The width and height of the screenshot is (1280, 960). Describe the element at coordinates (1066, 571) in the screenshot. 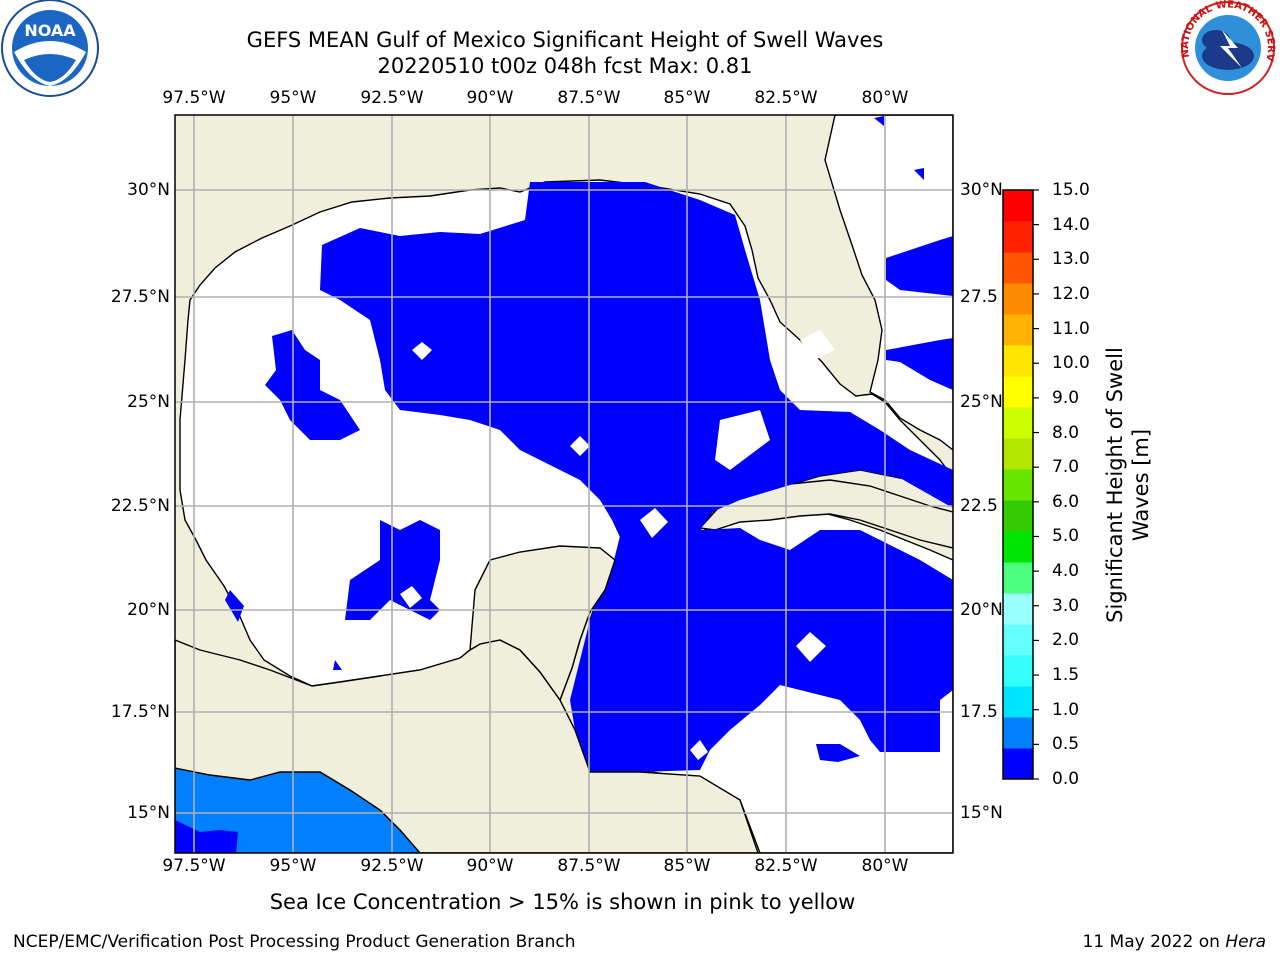

I see `colorbar-tick-label: 4.0` at that location.